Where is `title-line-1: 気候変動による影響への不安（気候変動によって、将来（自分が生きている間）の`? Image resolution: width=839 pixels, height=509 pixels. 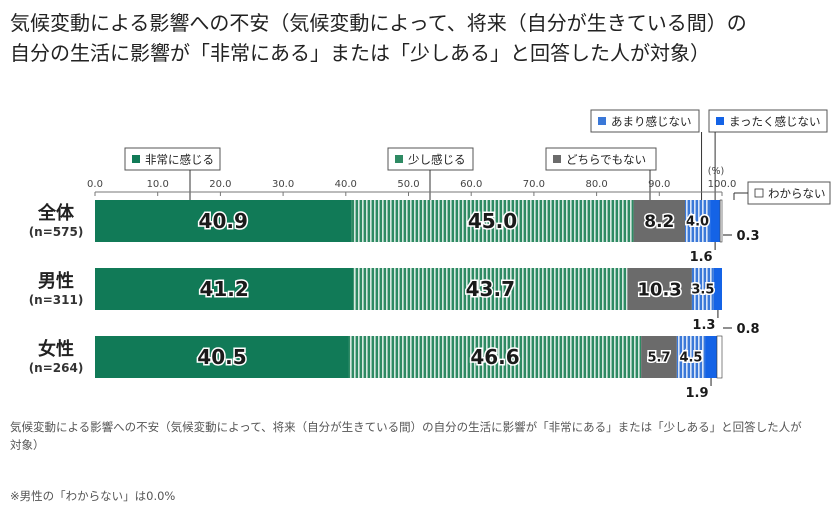
title-line-1: 気候変動による影響への不安（気候変動によって、将来（自分が生きている間）の is located at coordinates (378, 23).